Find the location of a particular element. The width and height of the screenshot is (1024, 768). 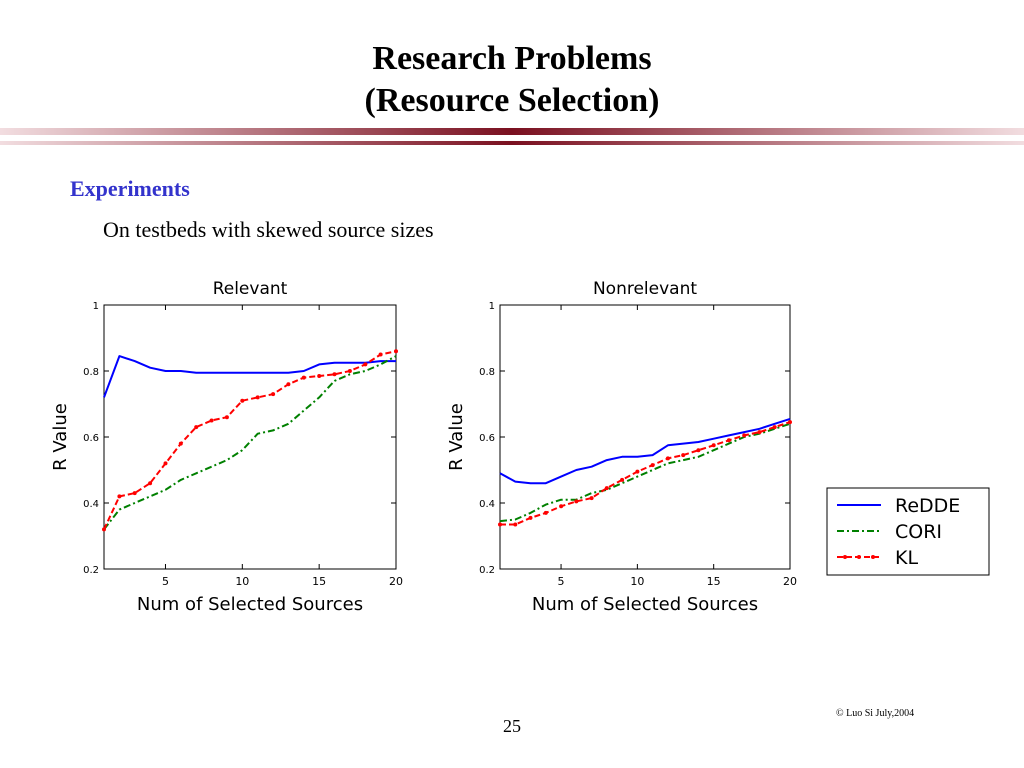

title-divider-thin is located at coordinates (512, 143).